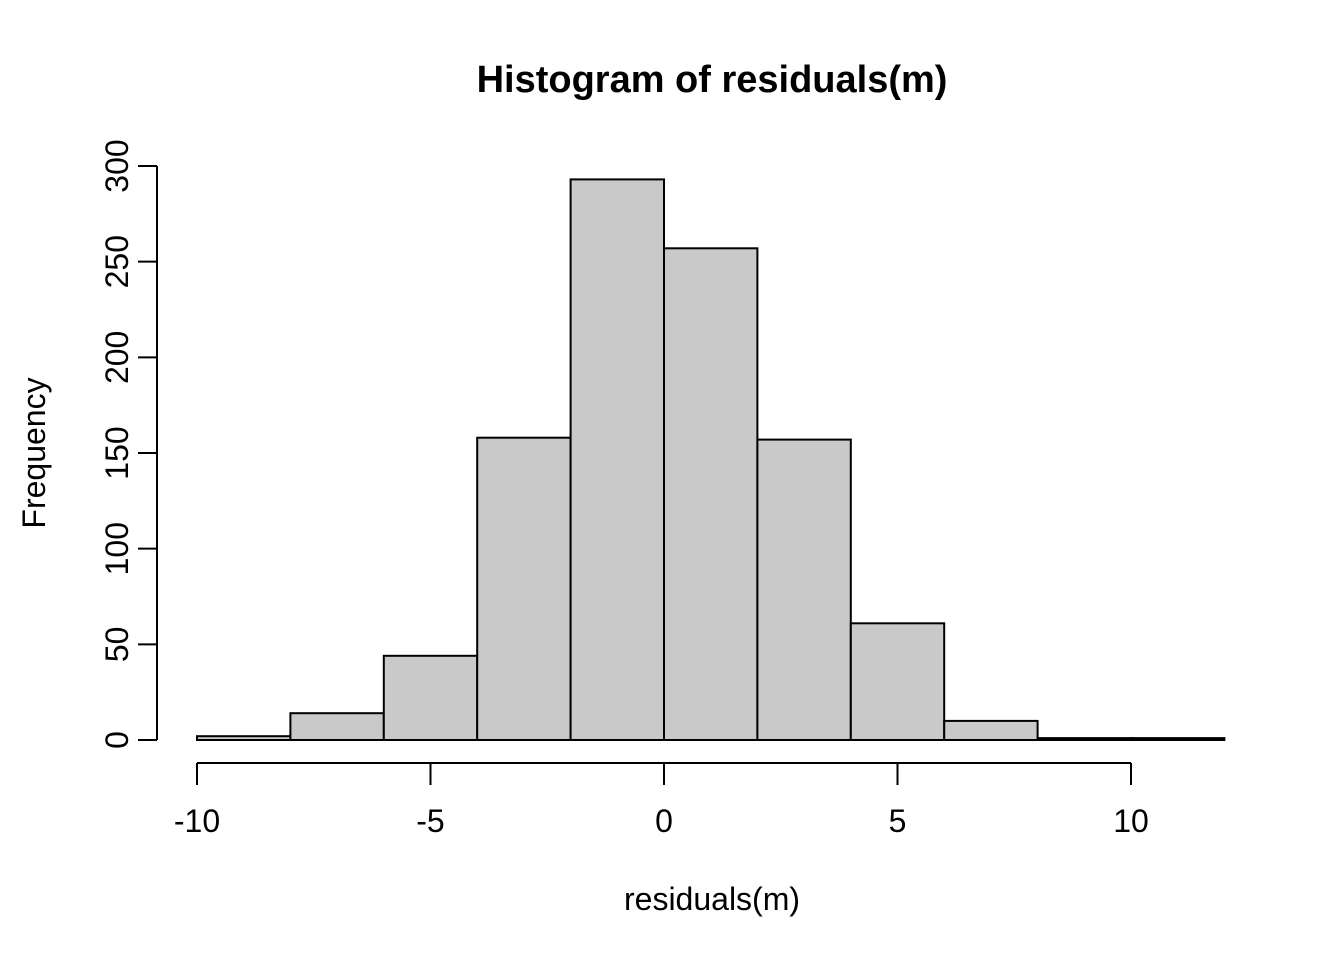  I want to click on x-axis-label: residuals(m), so click(712, 899).